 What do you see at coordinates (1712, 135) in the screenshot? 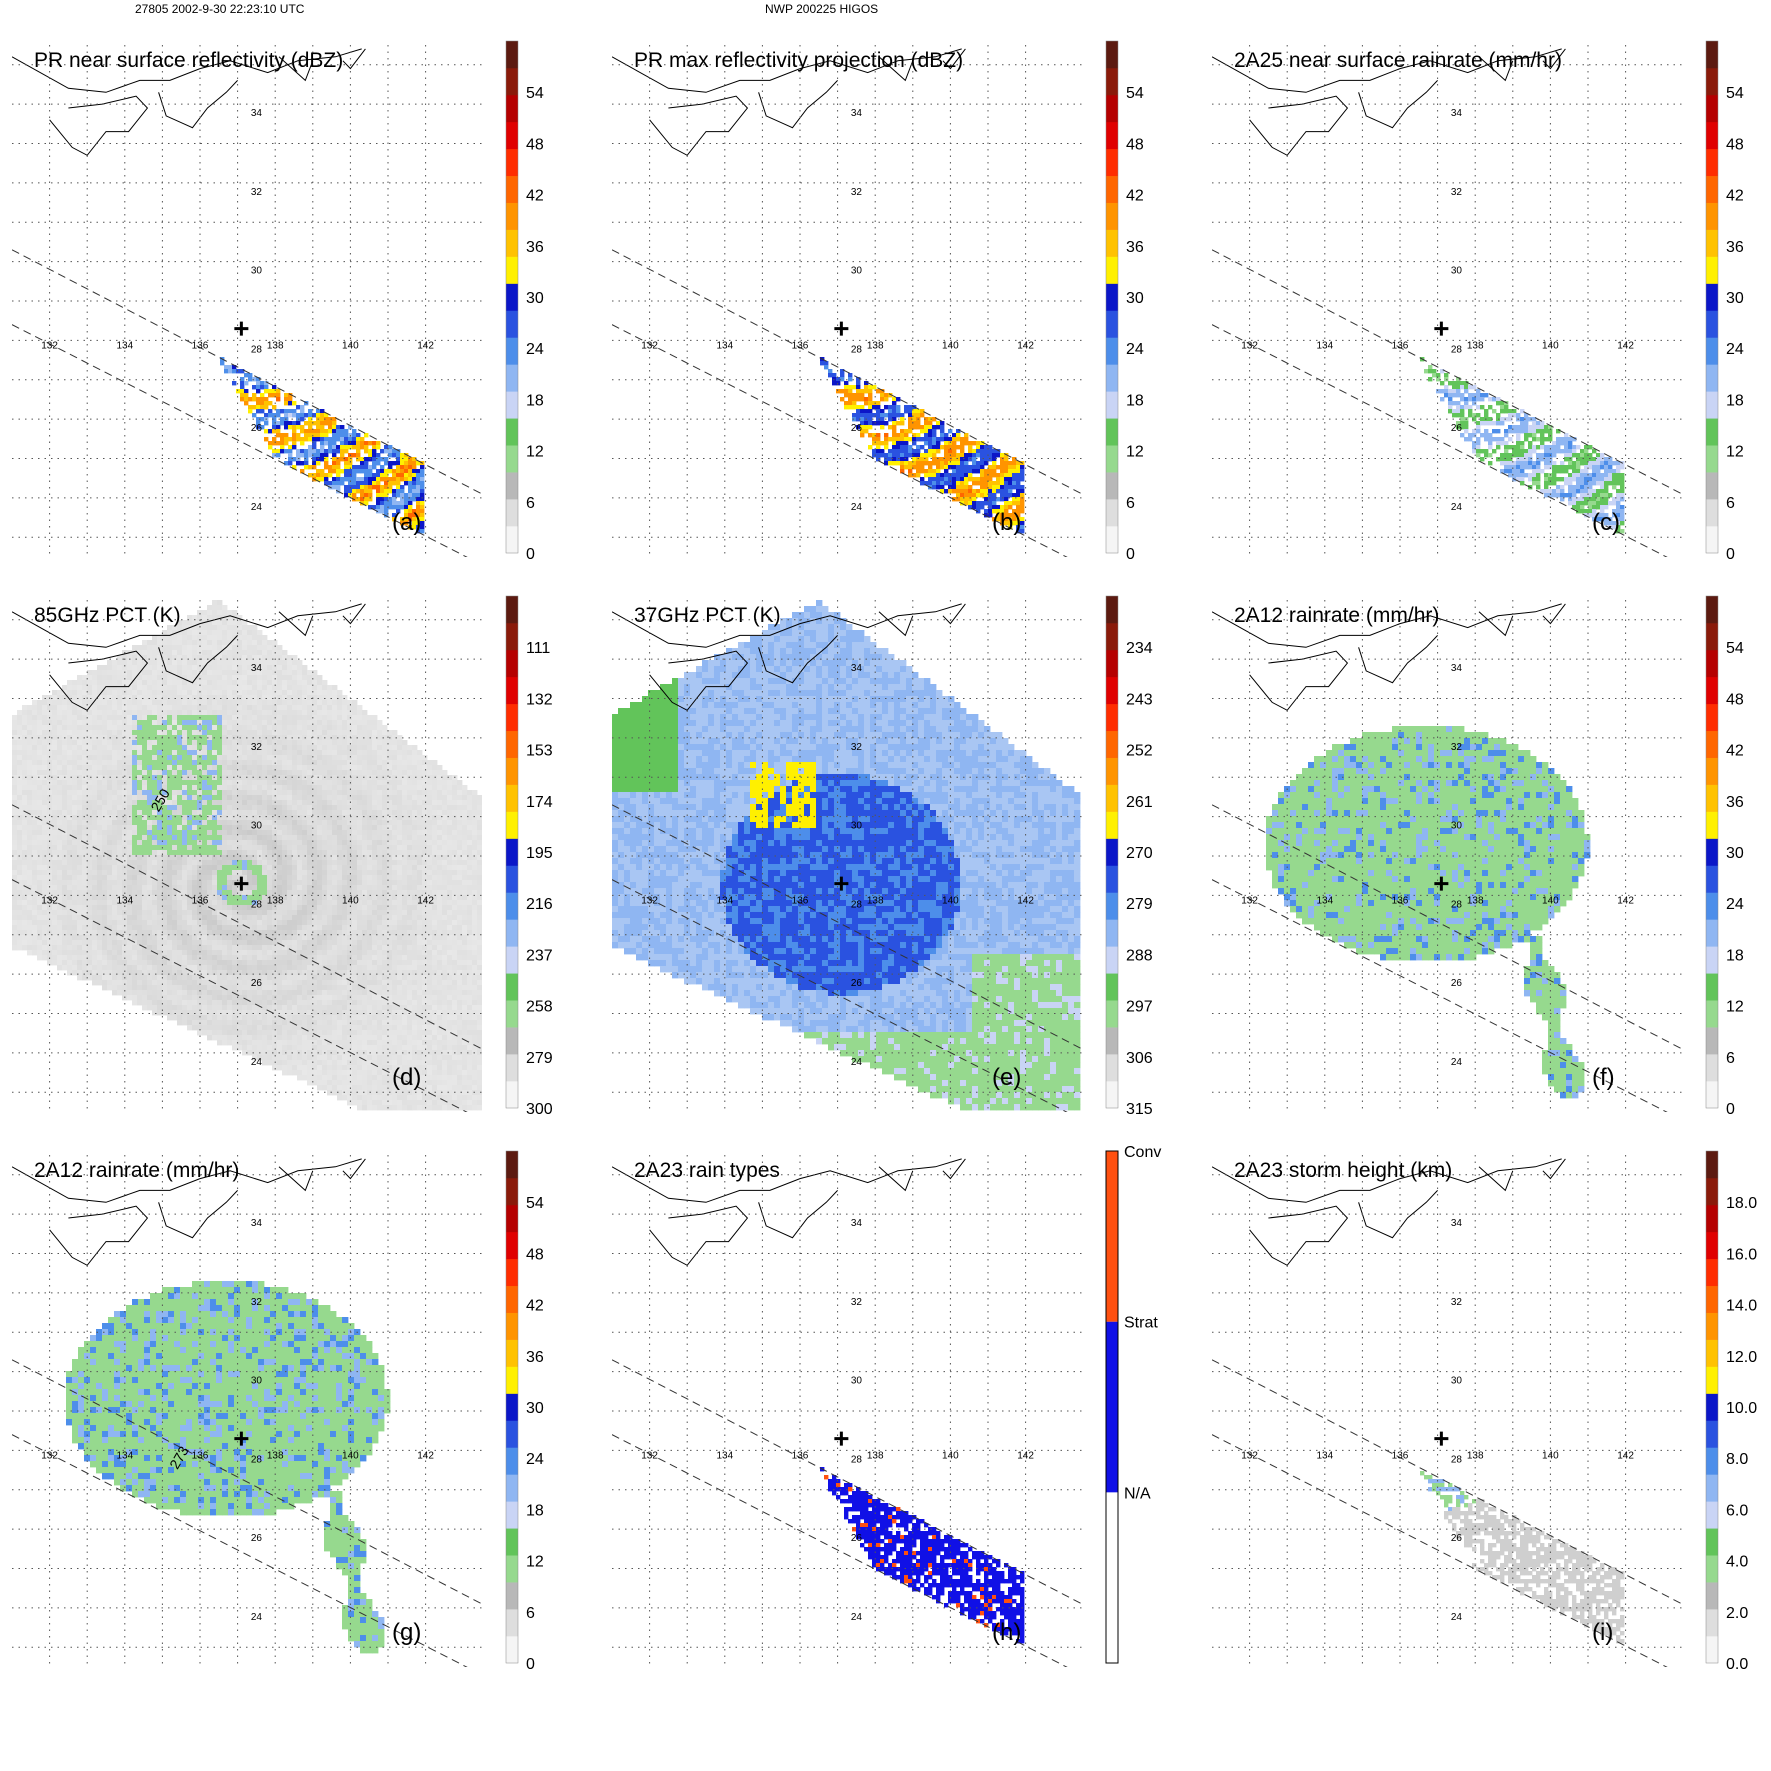
I see `colorbar-segment` at bounding box center [1712, 135].